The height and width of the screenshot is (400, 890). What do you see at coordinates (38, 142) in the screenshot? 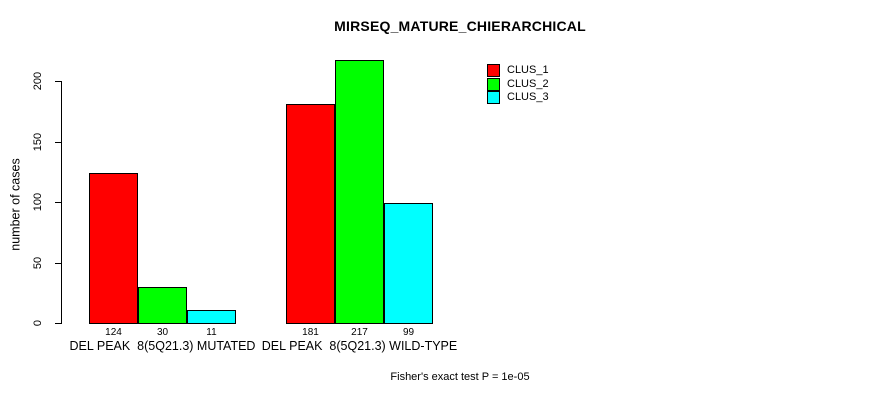
I see `y-axis-tick-label: 150` at bounding box center [38, 142].